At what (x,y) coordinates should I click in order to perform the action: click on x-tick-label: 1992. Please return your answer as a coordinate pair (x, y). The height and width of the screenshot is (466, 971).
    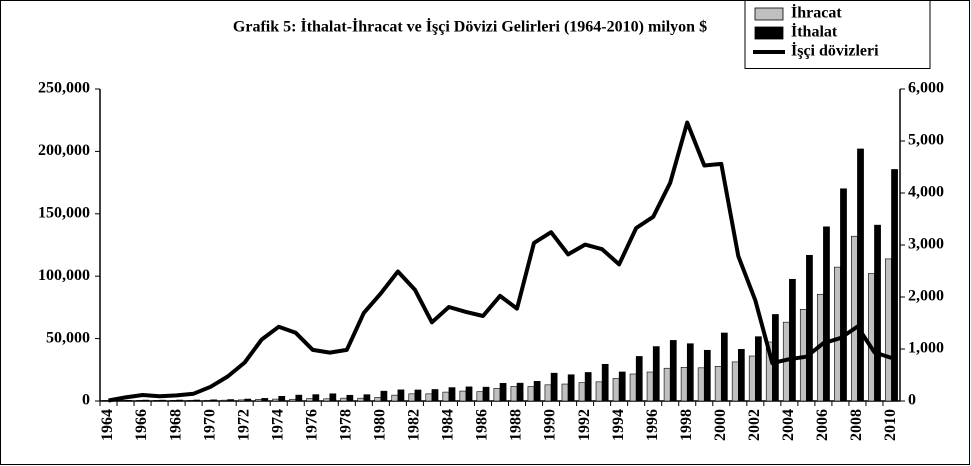
    Looking at the image, I should click on (584, 425).